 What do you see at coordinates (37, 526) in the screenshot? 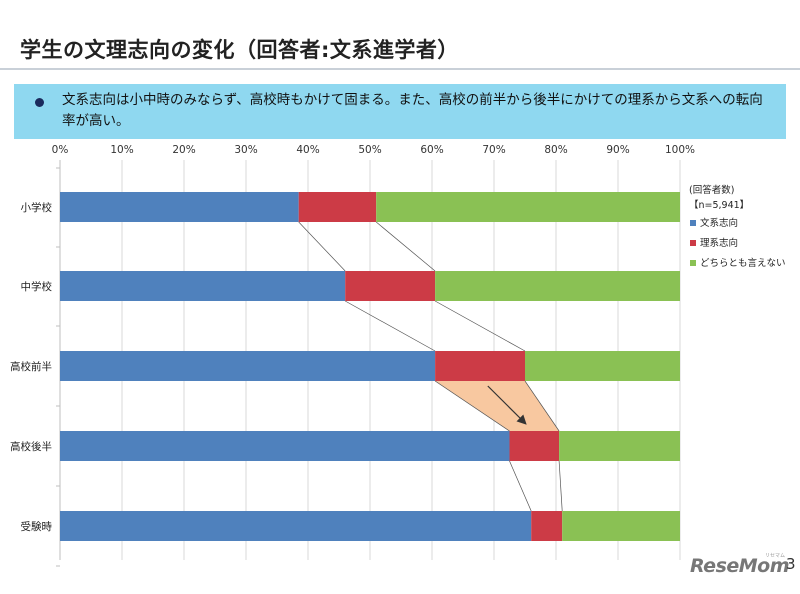
I see `category-label: 受験時` at bounding box center [37, 526].